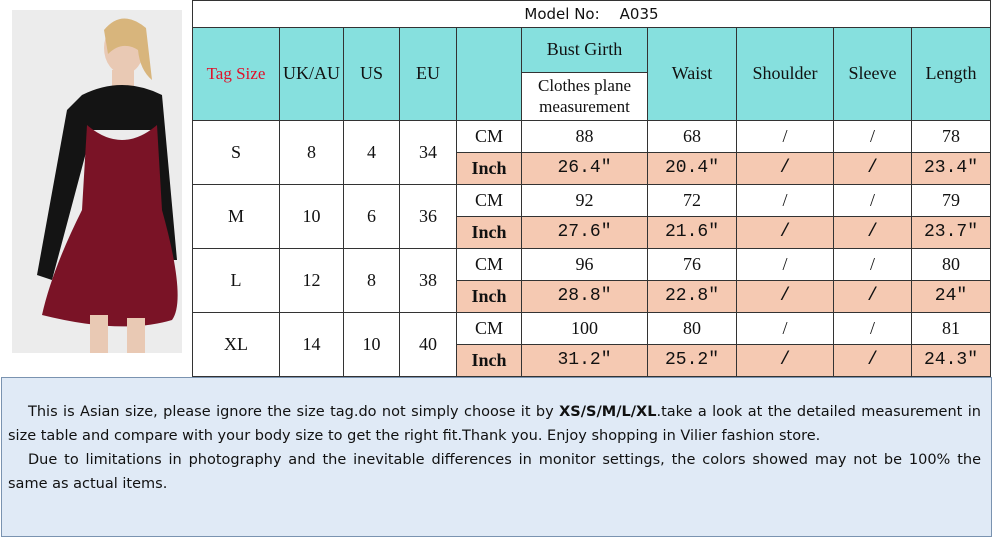 The image size is (993, 538). What do you see at coordinates (692, 232) in the screenshot?
I see `inch-cell: 21.6″` at bounding box center [692, 232].